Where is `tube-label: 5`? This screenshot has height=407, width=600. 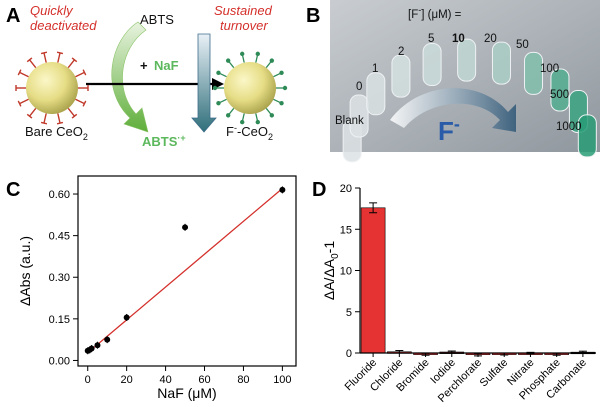
tube-label: 5 is located at coordinates (431, 39).